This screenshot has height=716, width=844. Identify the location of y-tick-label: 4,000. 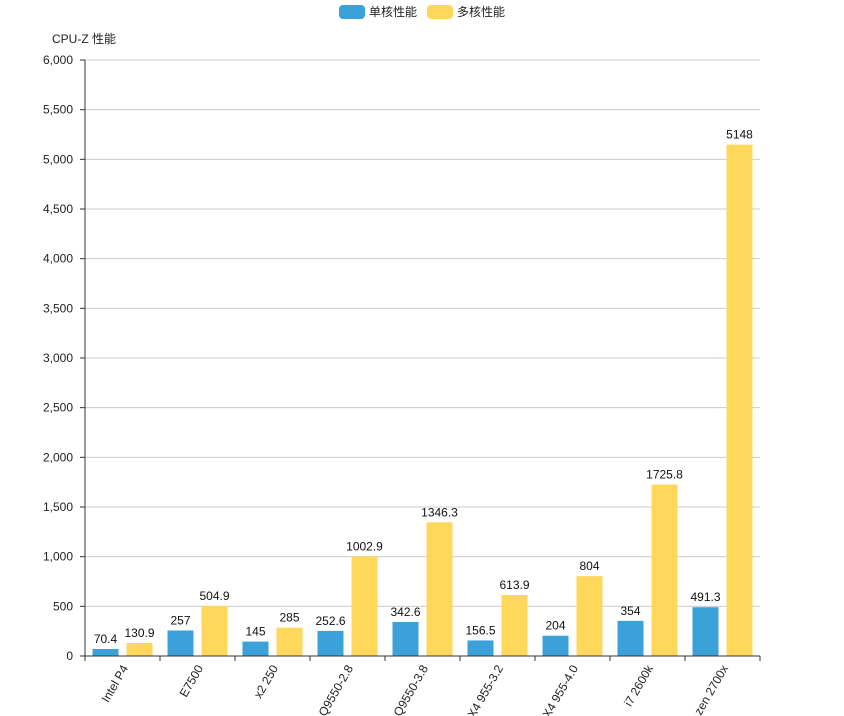
(58, 259).